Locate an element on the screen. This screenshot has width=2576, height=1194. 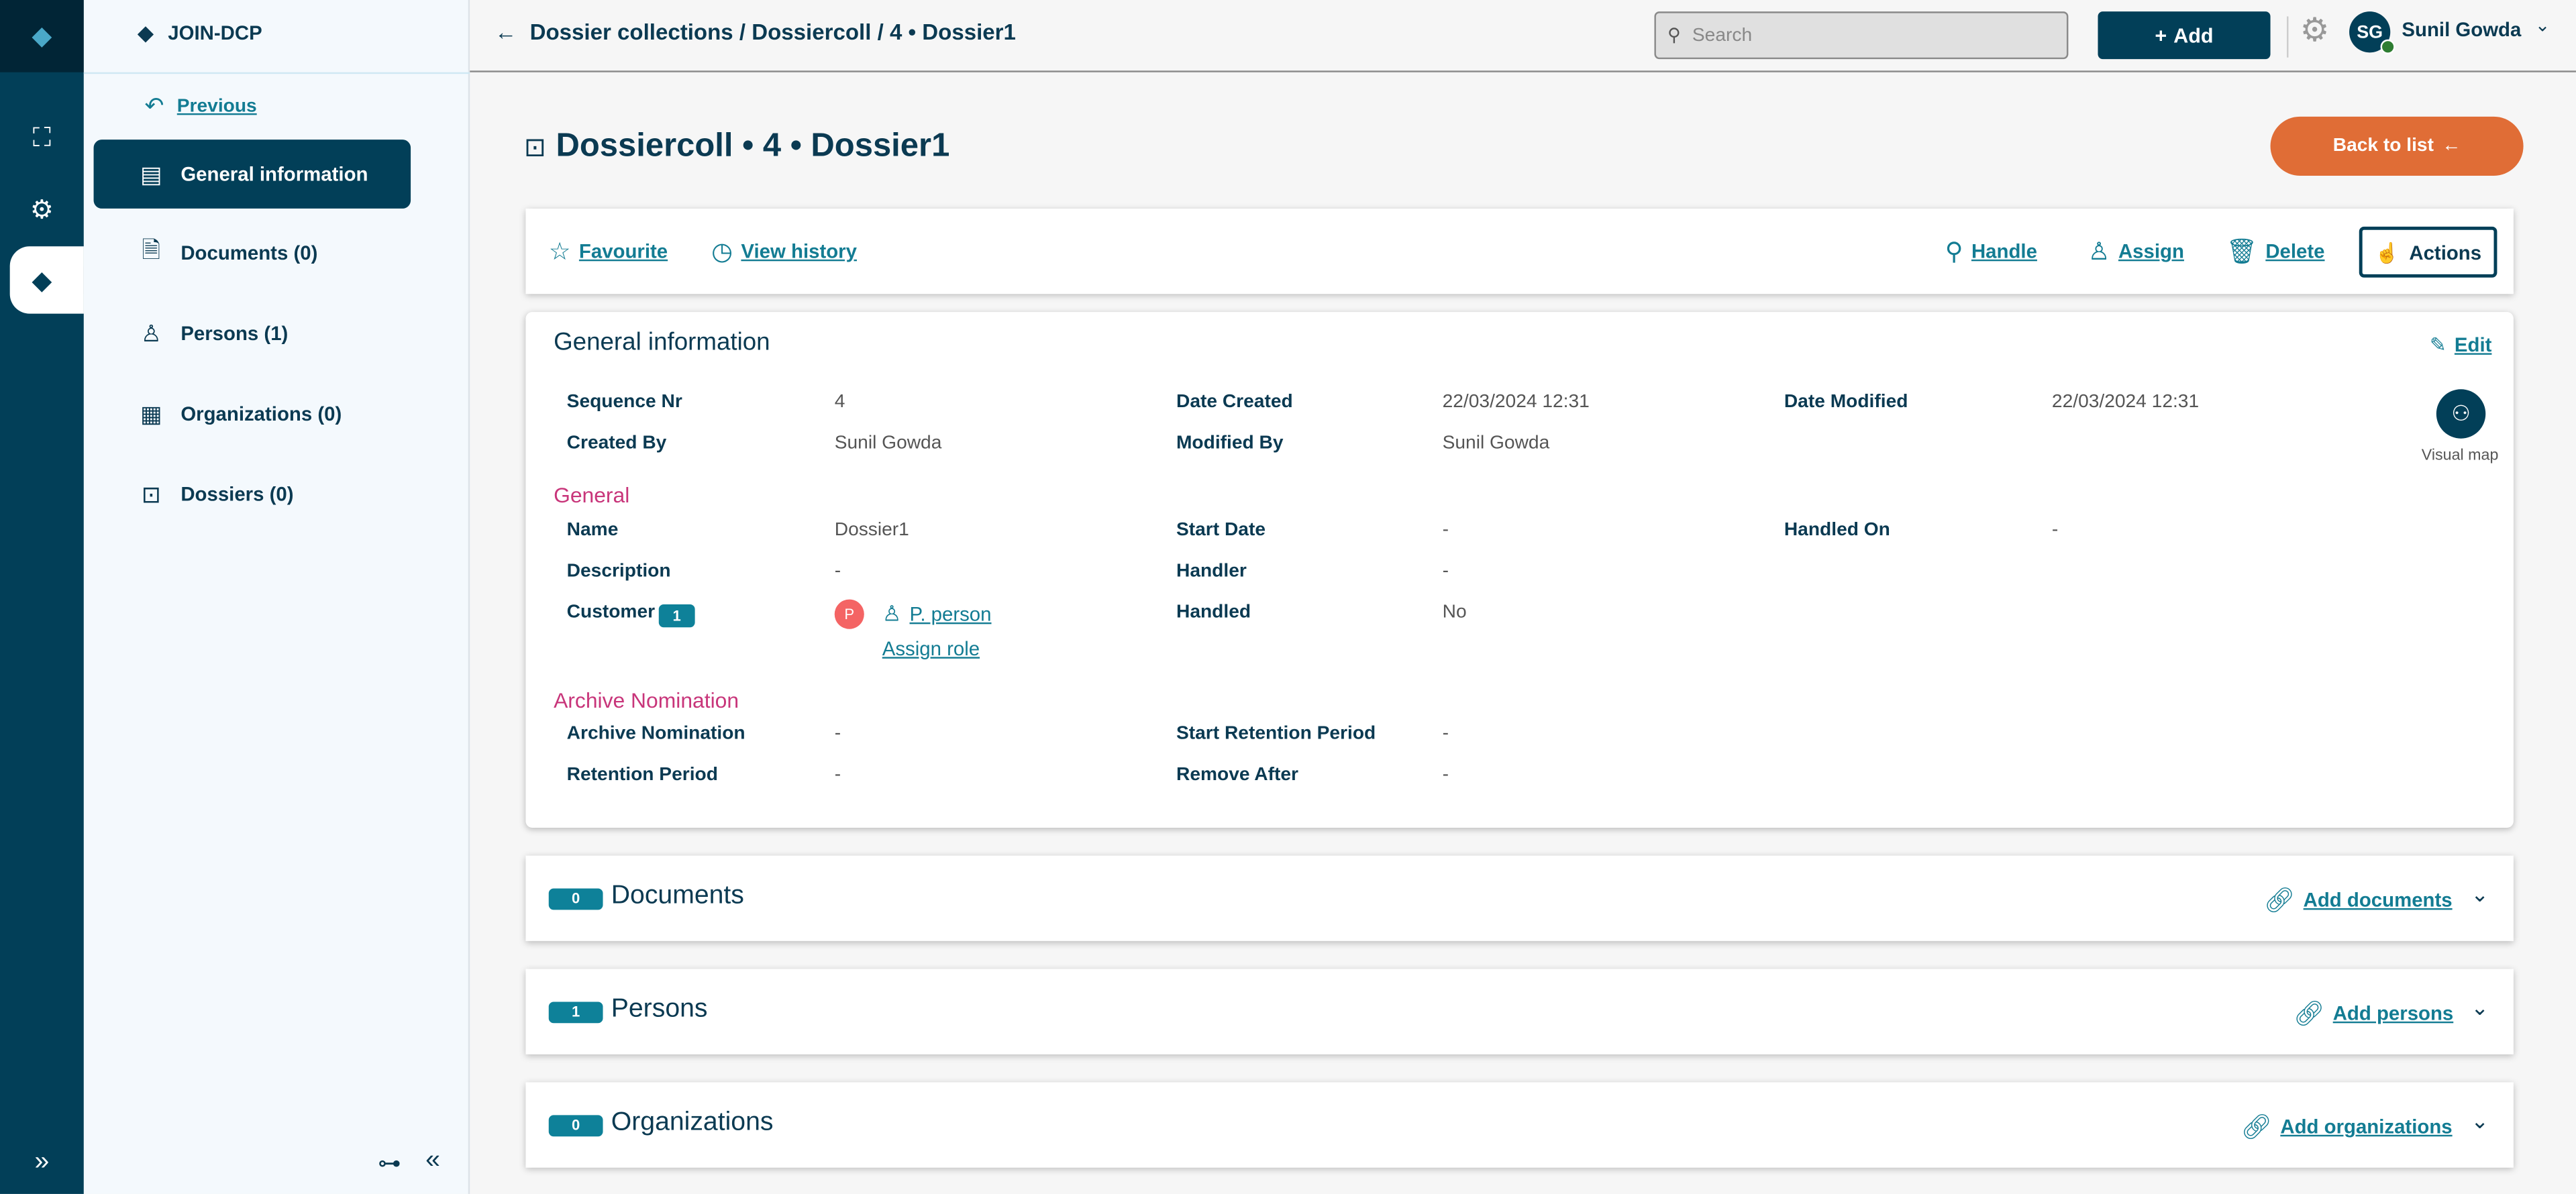
app-name: JOIN-DCP is located at coordinates (215, 33).